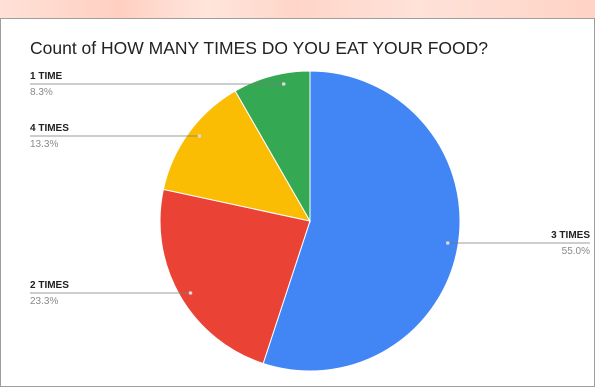 Image resolution: width=595 pixels, height=387 pixels. Describe the element at coordinates (41, 92) in the screenshot. I see `slice-percent-1-time: 8.3%` at that location.